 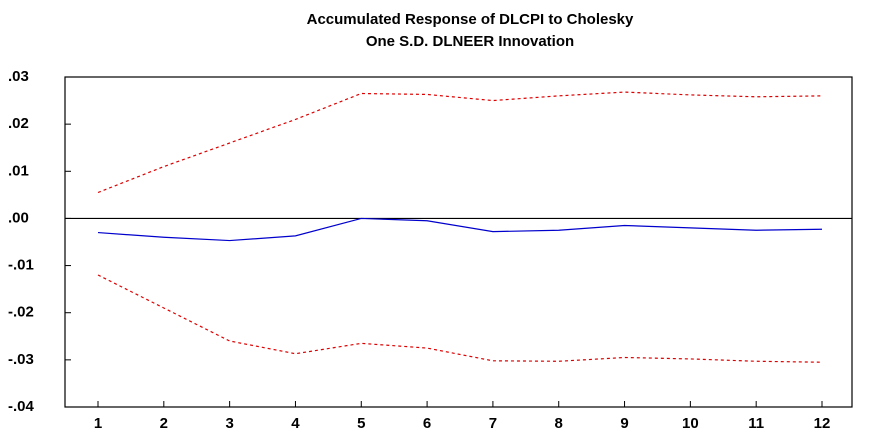 What do you see at coordinates (559, 423) in the screenshot?
I see `x-tick-label: 8` at bounding box center [559, 423].